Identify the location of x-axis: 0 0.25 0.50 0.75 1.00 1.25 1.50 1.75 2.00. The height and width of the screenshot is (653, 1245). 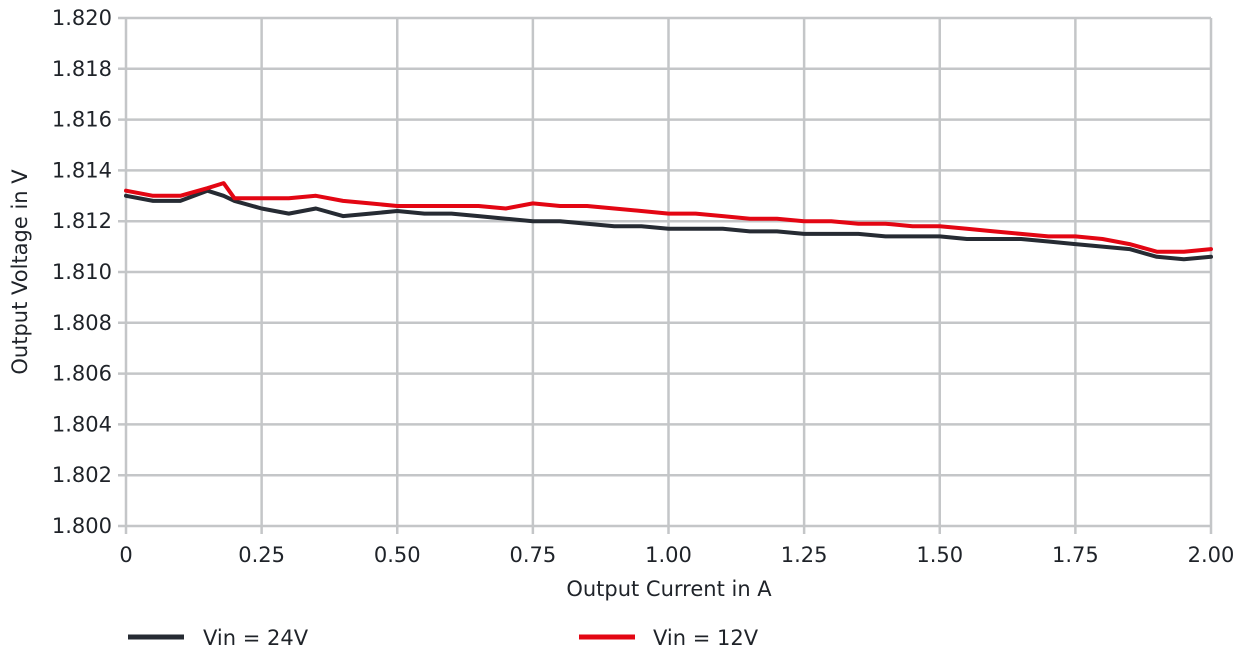
(676, 555).